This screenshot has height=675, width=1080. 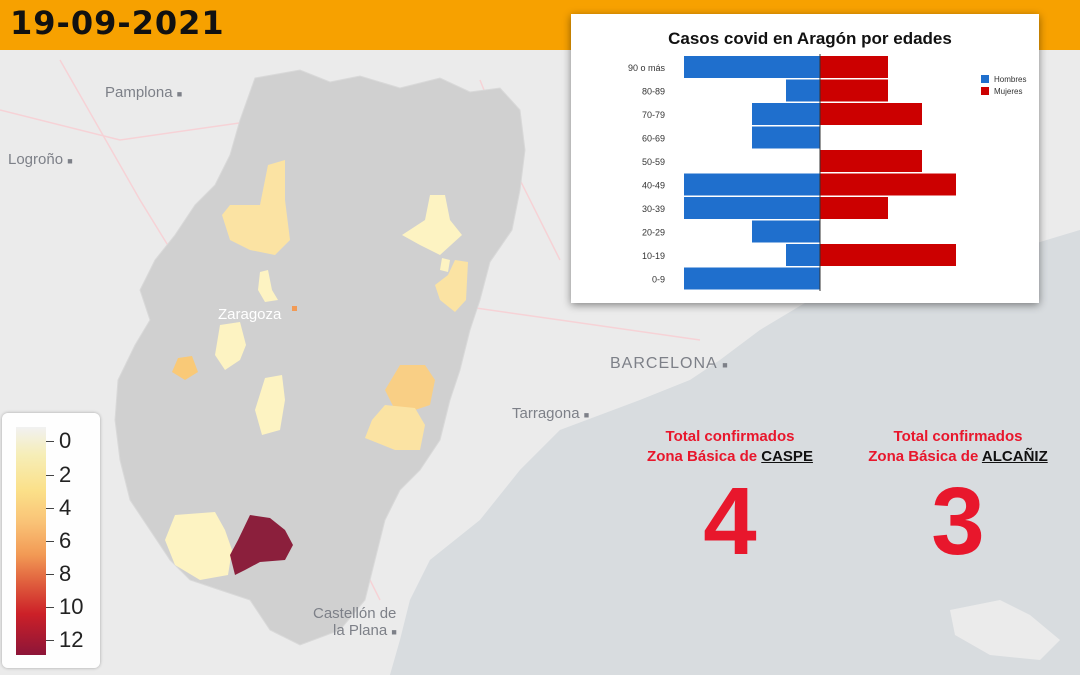 What do you see at coordinates (65, 573) in the screenshot?
I see `legend-label: 8` at bounding box center [65, 573].